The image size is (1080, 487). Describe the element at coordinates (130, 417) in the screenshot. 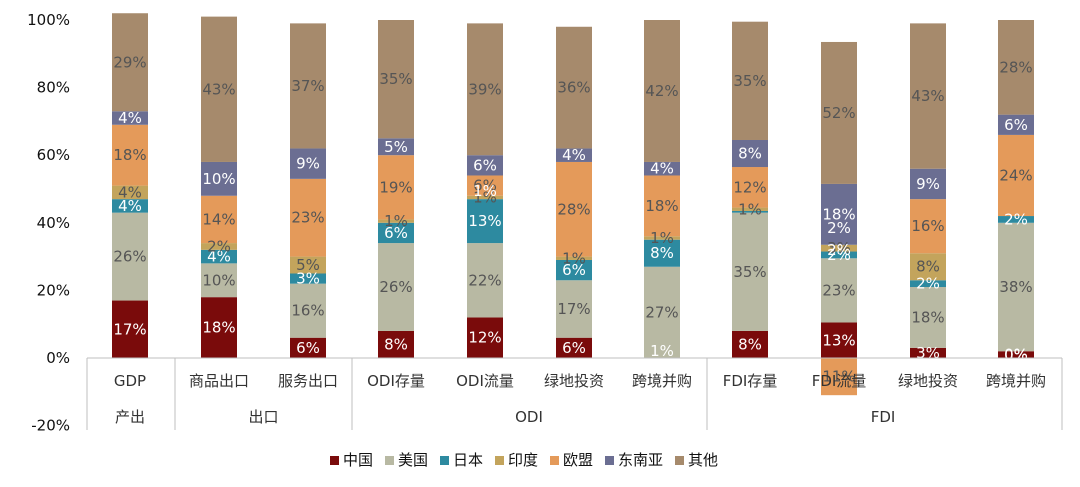

I see `x-sublabel: 产出` at that location.